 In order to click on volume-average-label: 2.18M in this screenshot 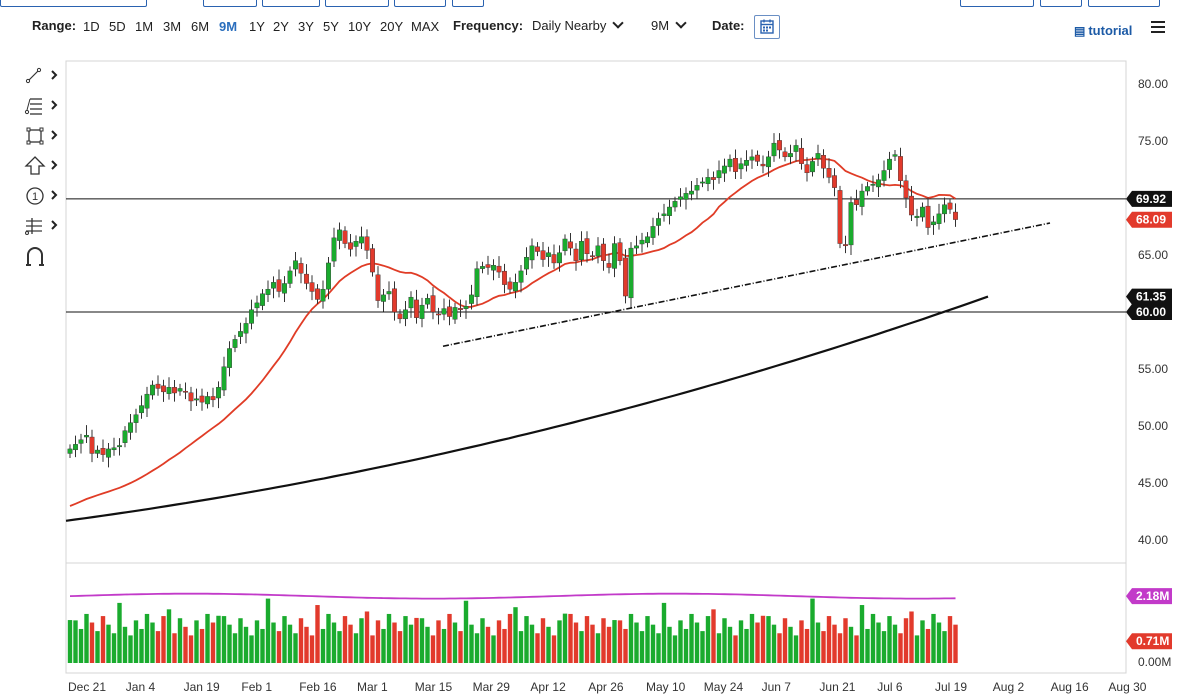, I will do `click(1149, 596)`.